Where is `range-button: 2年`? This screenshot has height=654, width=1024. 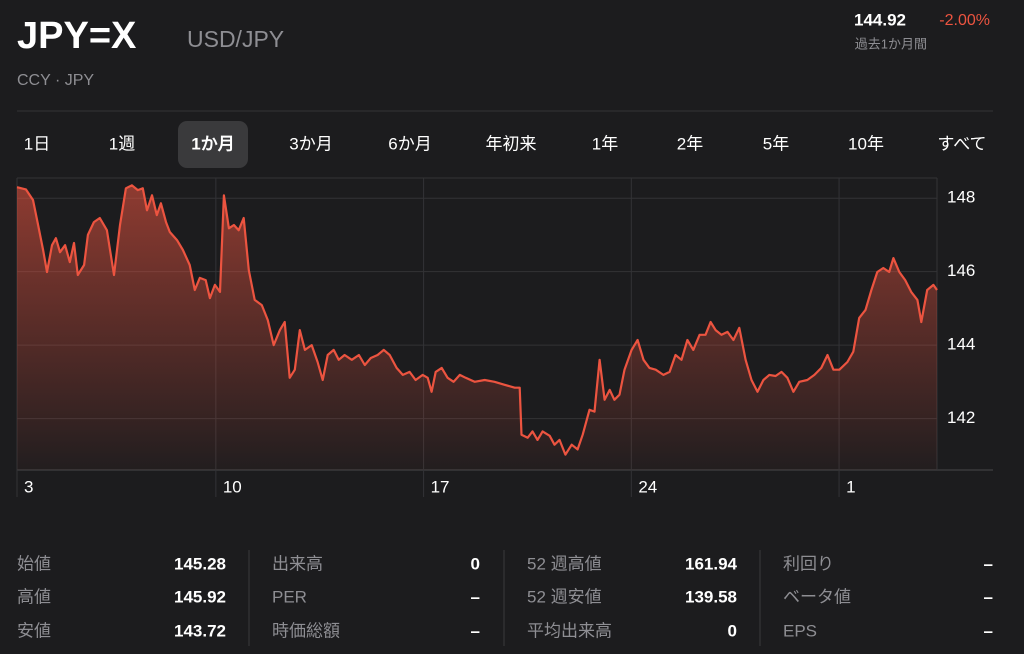 range-button: 2年 is located at coordinates (690, 143).